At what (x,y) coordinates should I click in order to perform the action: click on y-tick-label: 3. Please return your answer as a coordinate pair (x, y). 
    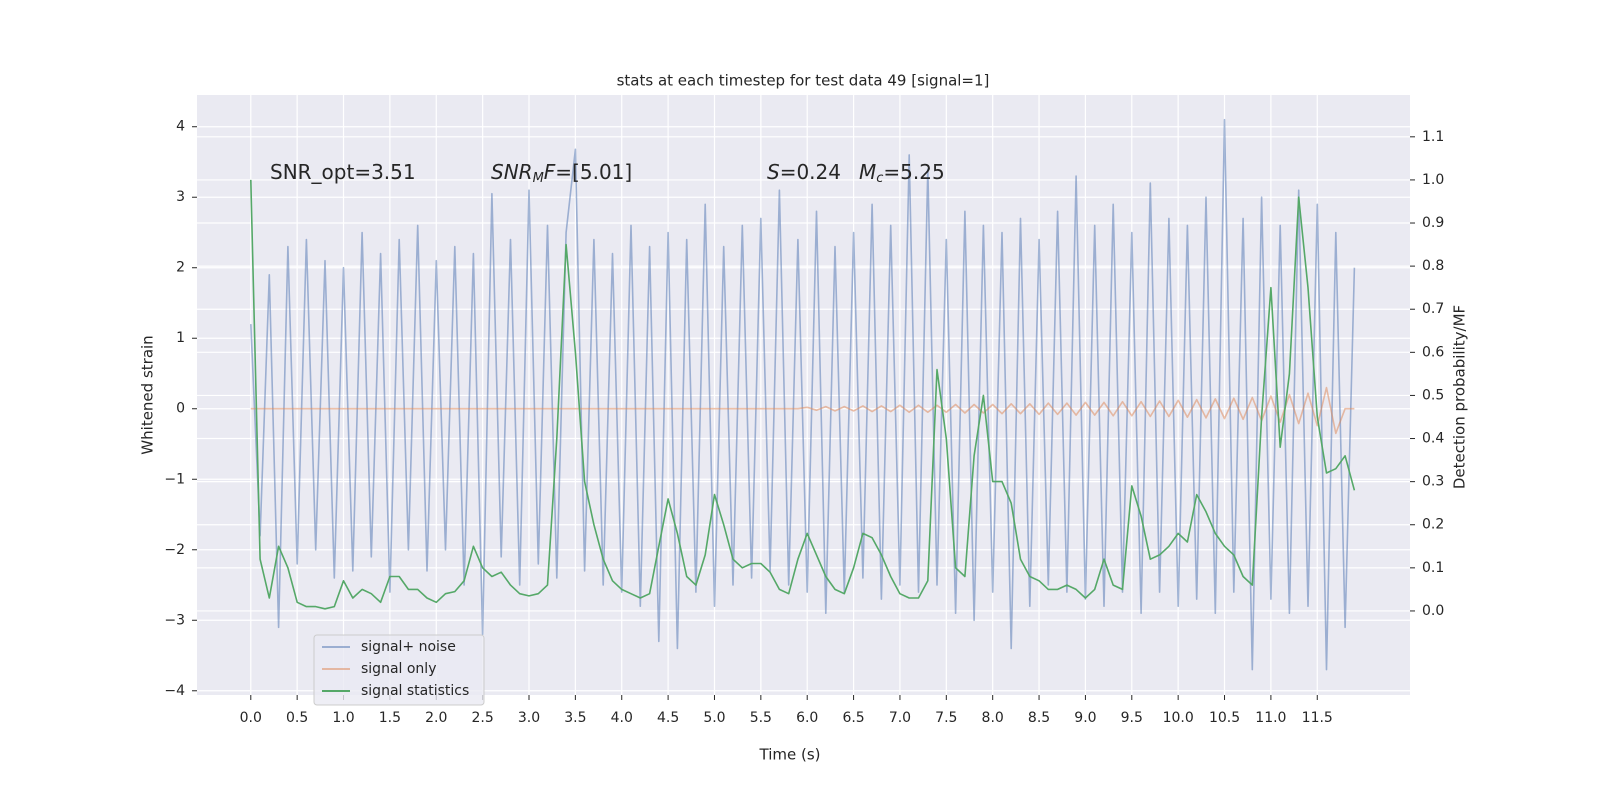
    Looking at the image, I should click on (180, 197).